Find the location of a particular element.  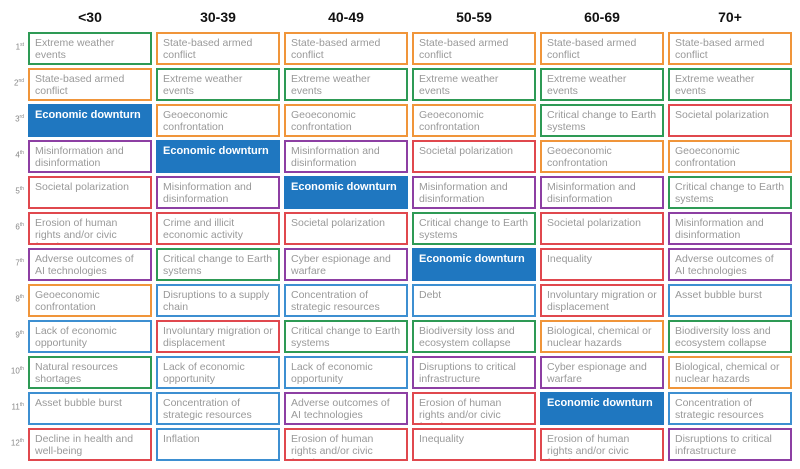

risk-cell: Crime and illicit economic activity is located at coordinates (218, 228).